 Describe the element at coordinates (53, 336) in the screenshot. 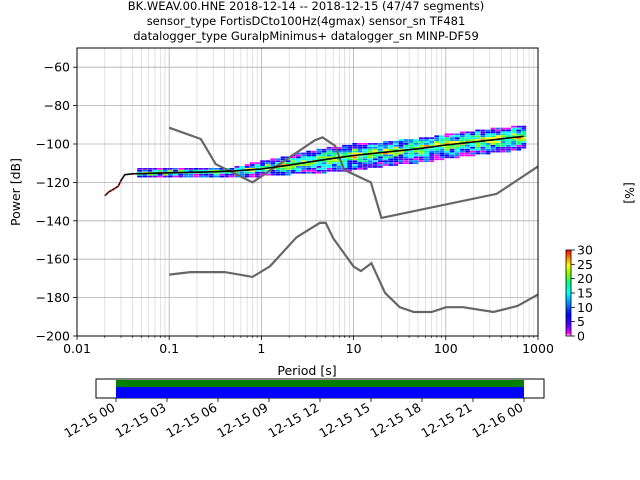

I see `y-tick-label: −200` at that location.